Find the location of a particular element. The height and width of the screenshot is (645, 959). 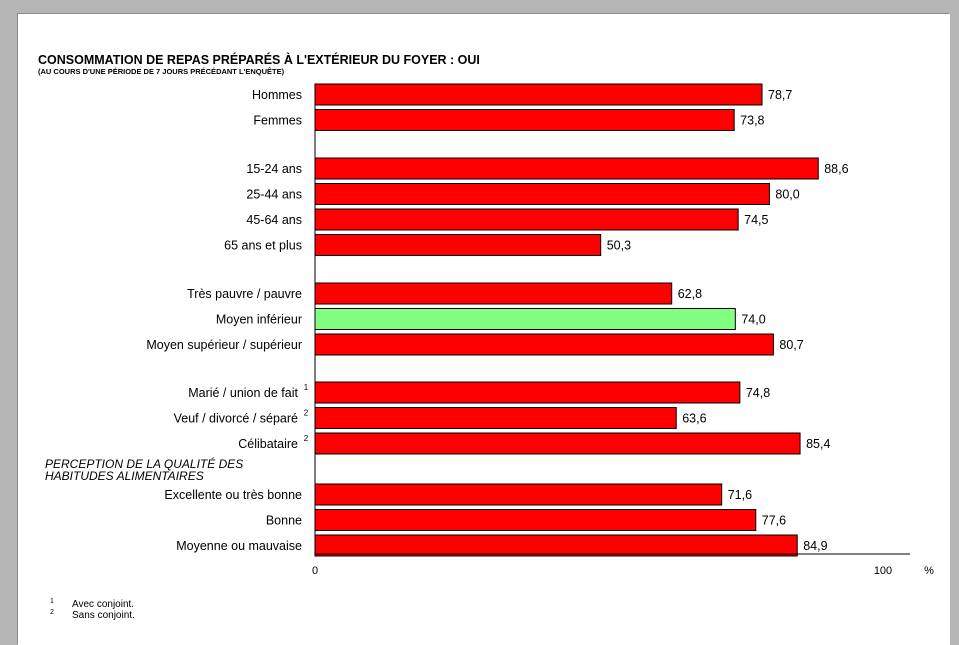

category-label: Moyen supérieur / supérieur is located at coordinates (224, 345).